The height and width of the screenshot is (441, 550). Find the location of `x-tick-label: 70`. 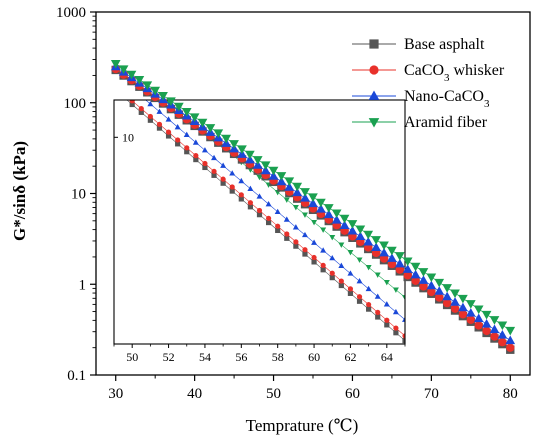

x-tick-label: 70 is located at coordinates (431, 394).